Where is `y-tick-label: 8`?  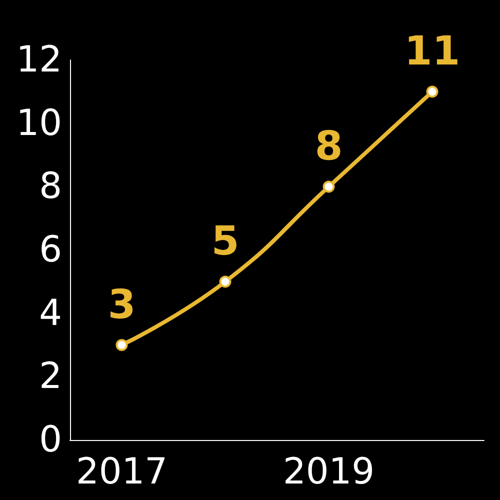
y-tick-label: 8 is located at coordinates (50, 187).